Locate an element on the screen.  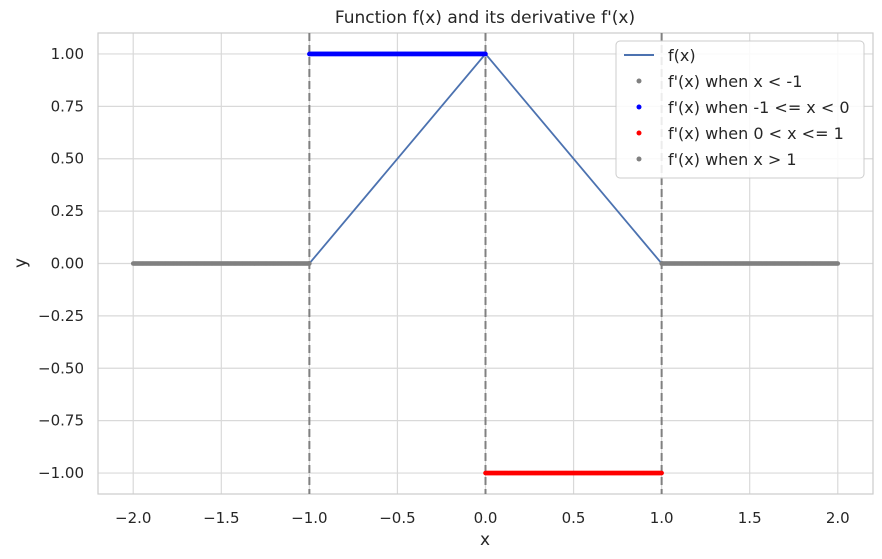
x-tick-label: −0.5 is located at coordinates (397, 518).